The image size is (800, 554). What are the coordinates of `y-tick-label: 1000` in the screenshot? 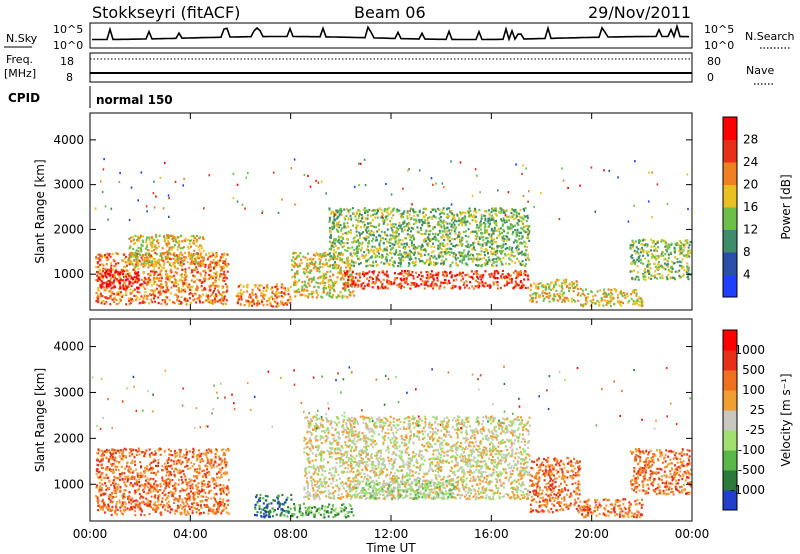 It's located at (68, 274).